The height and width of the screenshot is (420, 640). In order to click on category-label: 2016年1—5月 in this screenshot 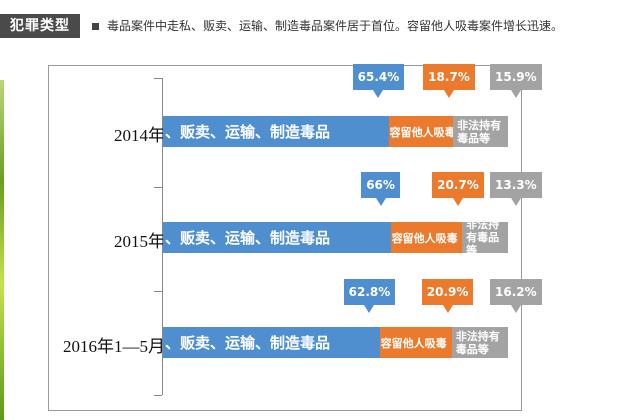, I will do `click(114, 346)`.